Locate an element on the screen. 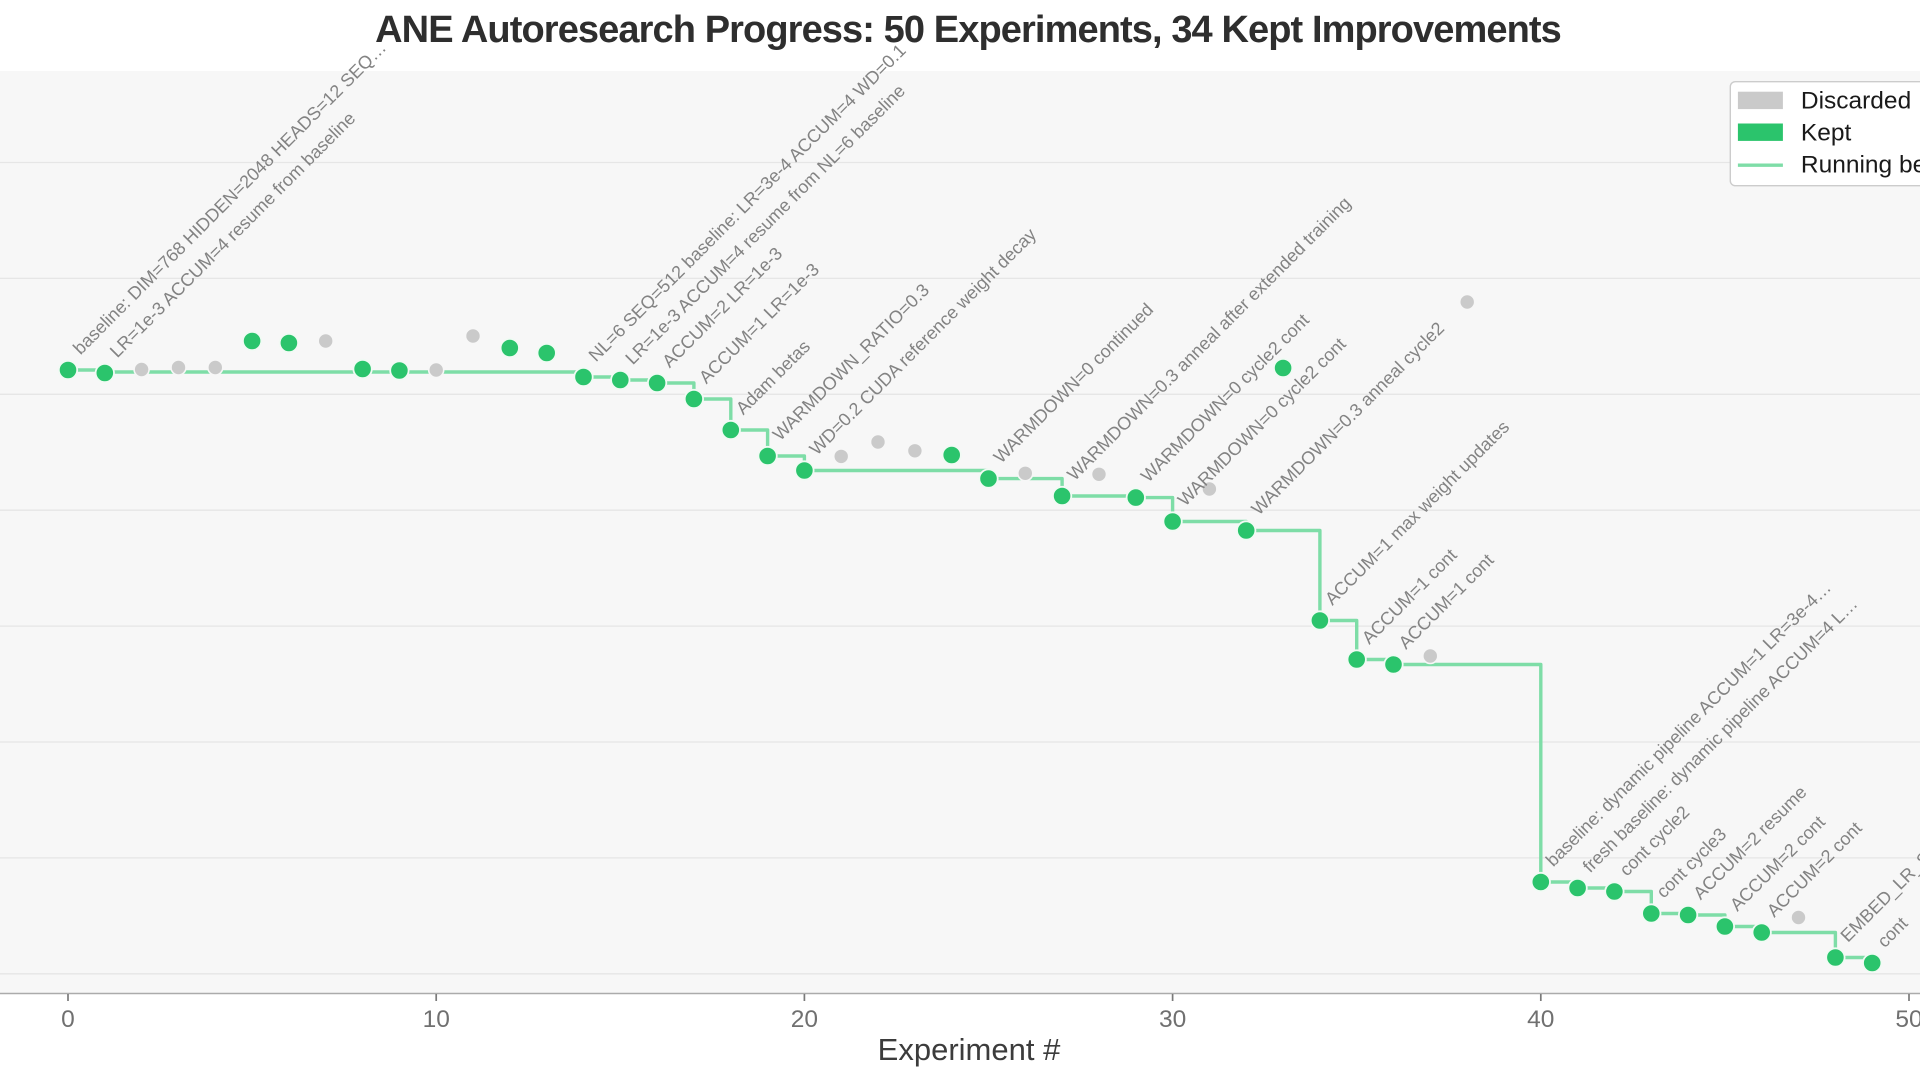  svg-text: Running best is located at coordinates (1860, 165).